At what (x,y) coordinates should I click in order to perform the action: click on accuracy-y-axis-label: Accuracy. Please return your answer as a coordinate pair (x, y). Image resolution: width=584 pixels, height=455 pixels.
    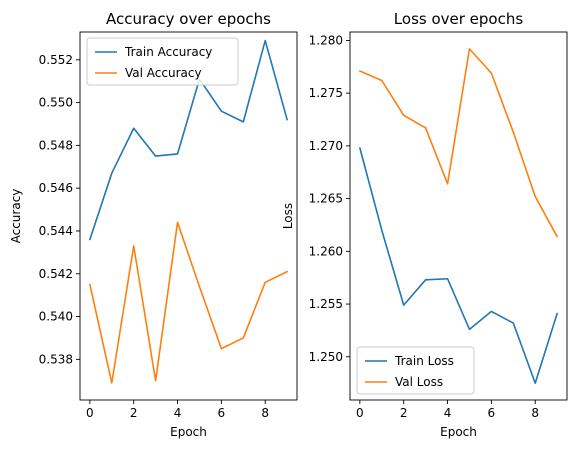
    Looking at the image, I should click on (16, 216).